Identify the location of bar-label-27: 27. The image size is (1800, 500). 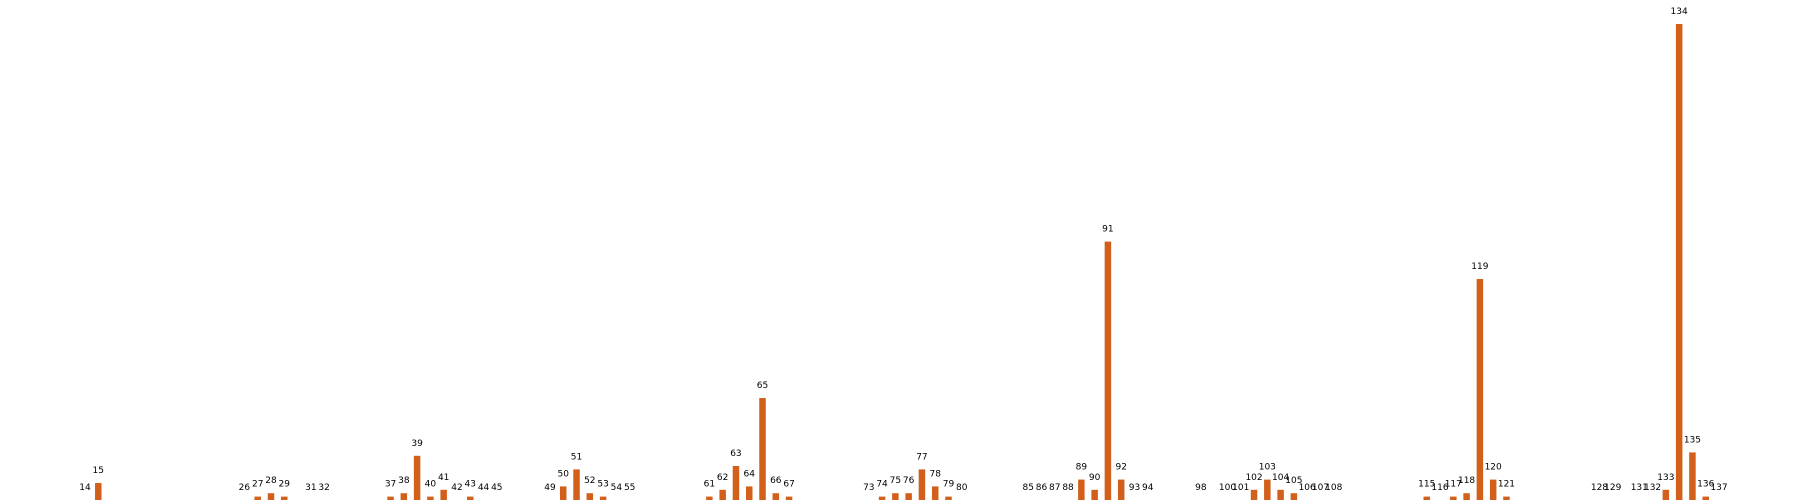
(257, 485).